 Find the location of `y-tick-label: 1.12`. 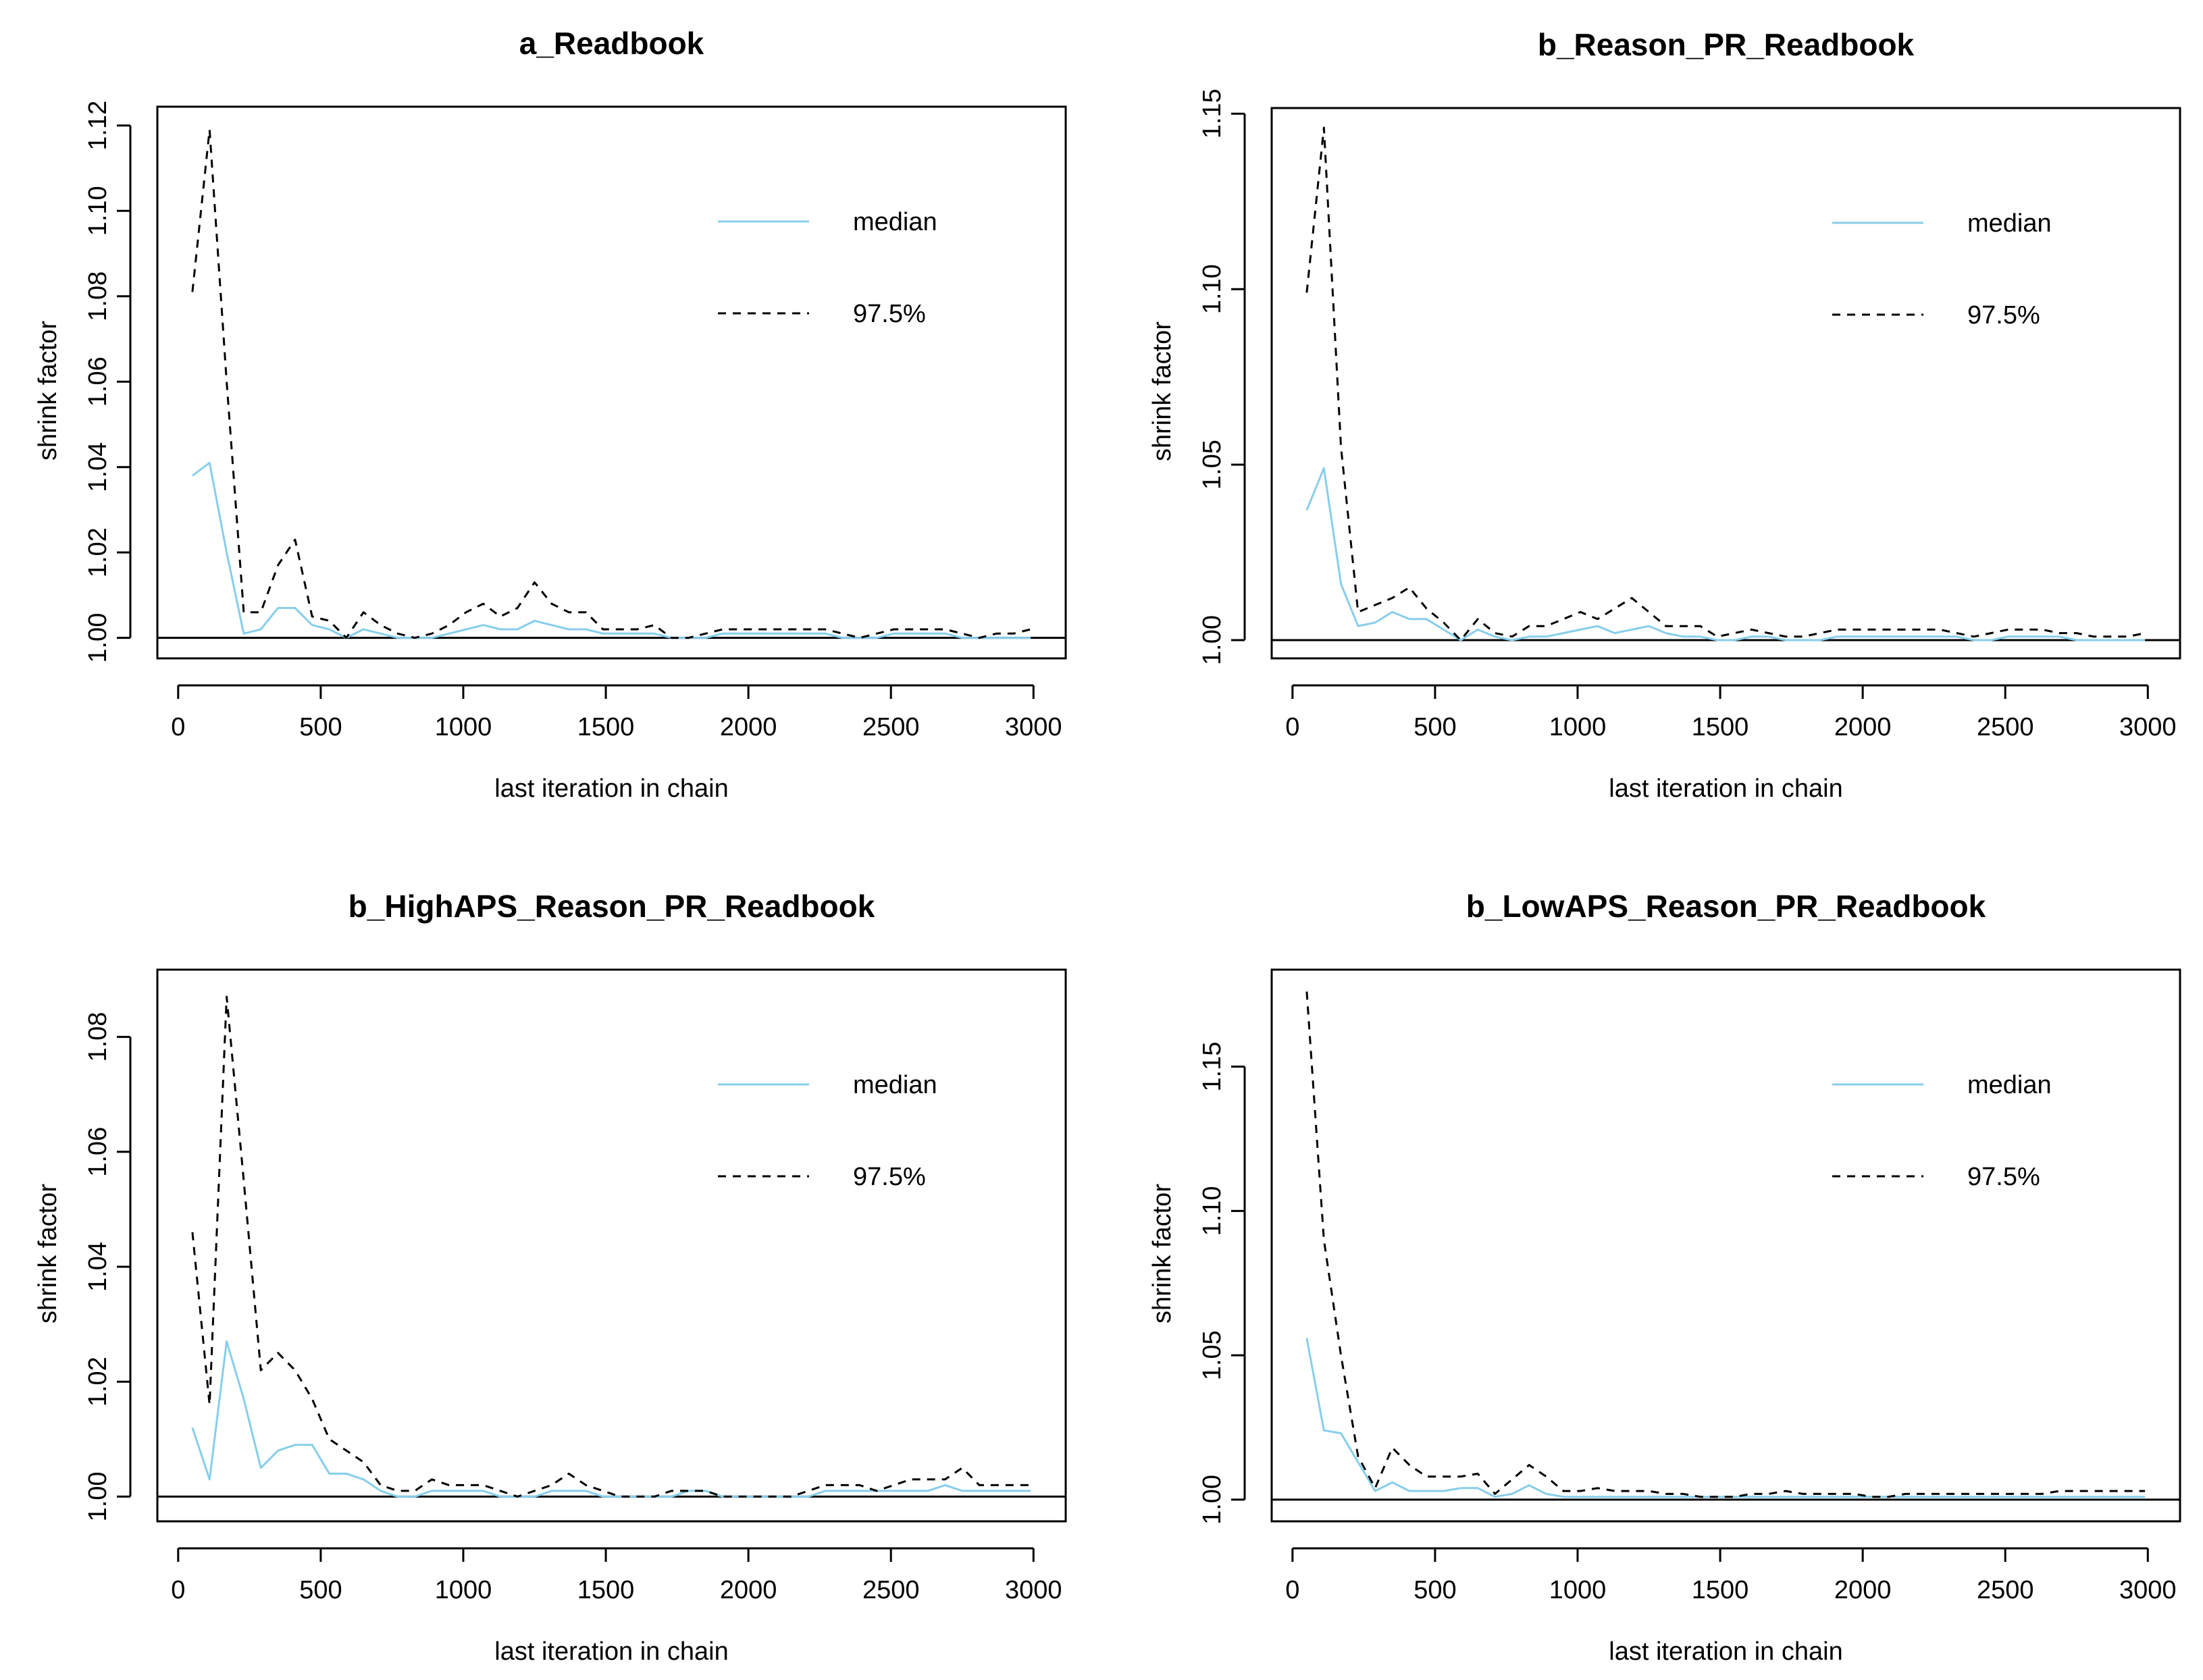

y-tick-label: 1.12 is located at coordinates (98, 126).